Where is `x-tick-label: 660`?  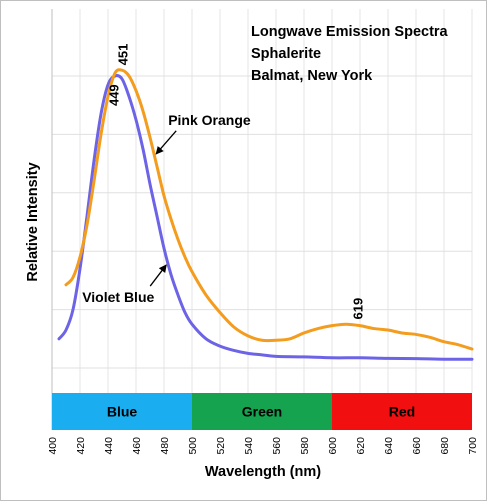
x-tick-label: 660 is located at coordinates (417, 446).